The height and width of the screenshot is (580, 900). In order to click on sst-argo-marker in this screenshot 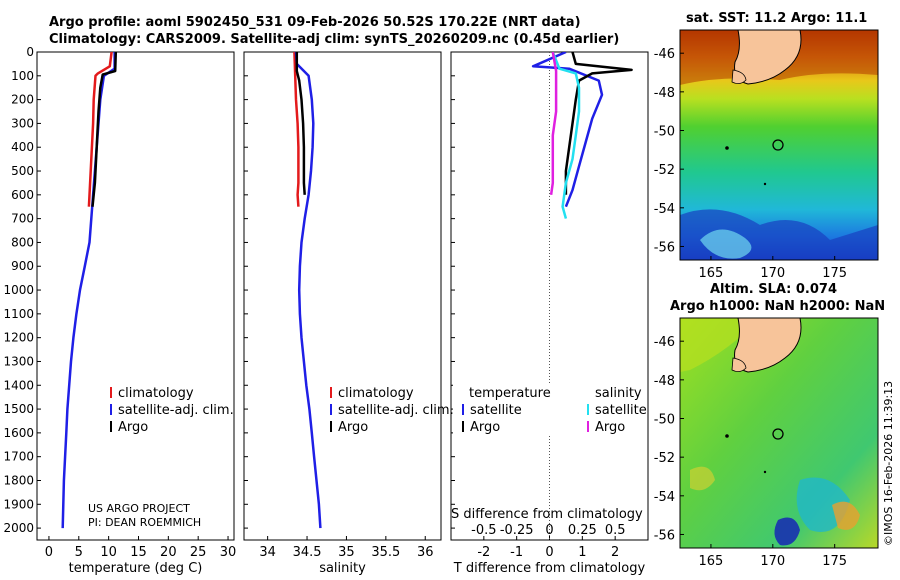, I will do `click(778, 145)`.